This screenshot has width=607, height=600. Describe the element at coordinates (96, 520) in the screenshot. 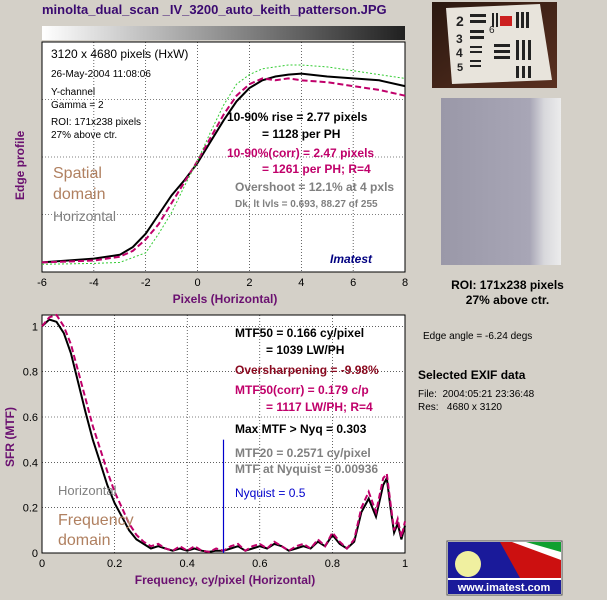

I see `frequency-label: Frequency` at that location.